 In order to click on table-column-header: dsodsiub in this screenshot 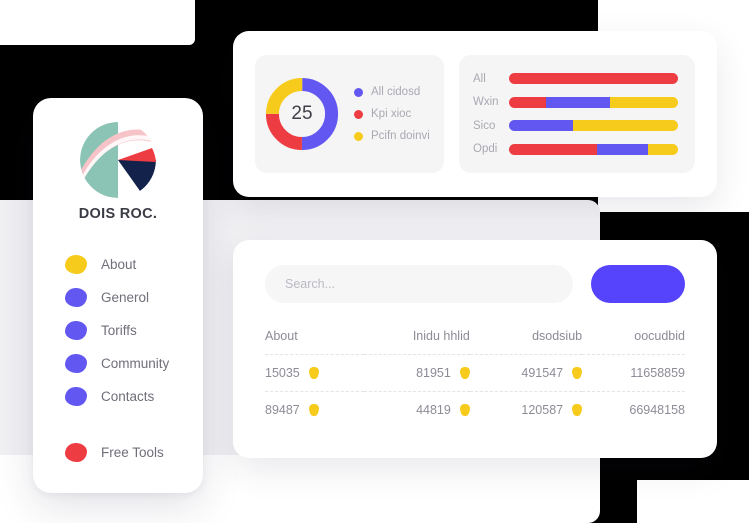, I will do `click(557, 336)`.